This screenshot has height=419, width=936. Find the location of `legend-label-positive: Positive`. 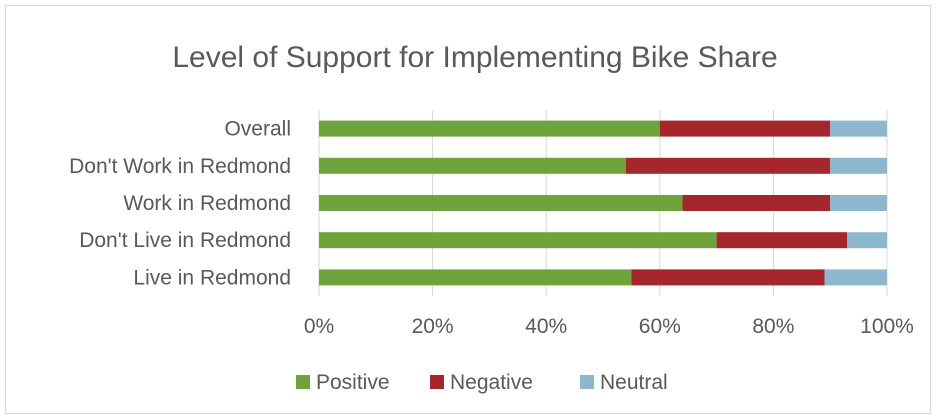

legend-label-positive: Positive is located at coordinates (353, 382).